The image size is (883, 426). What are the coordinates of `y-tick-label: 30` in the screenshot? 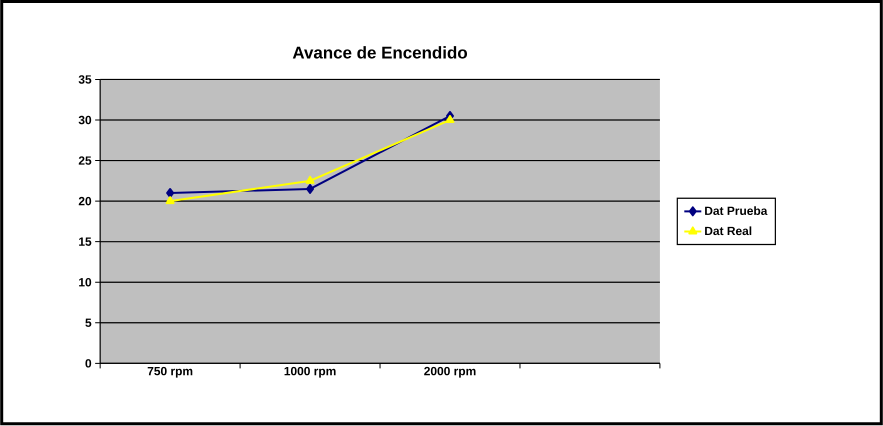 It's located at (85, 120).